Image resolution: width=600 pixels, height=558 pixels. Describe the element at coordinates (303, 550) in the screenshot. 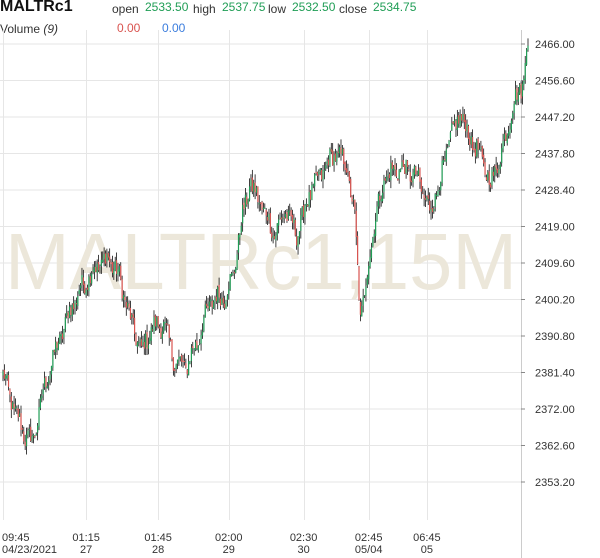

I see `x-tick-date: 30` at that location.